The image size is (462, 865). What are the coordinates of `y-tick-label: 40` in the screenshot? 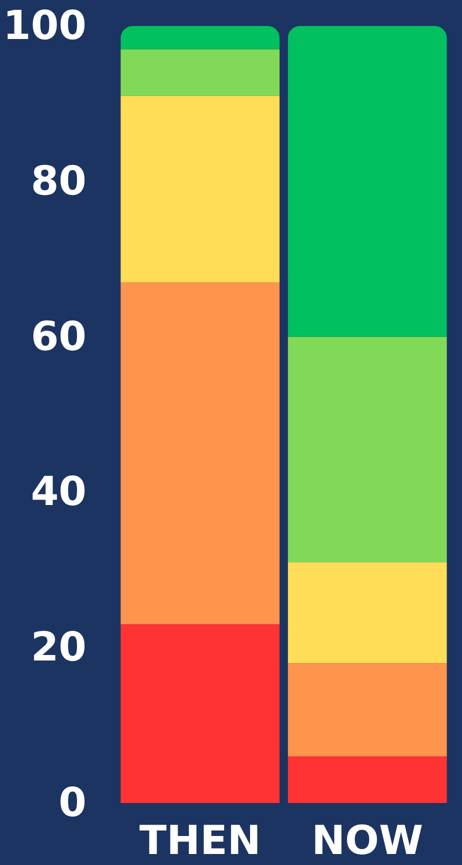 It's located at (58, 492).